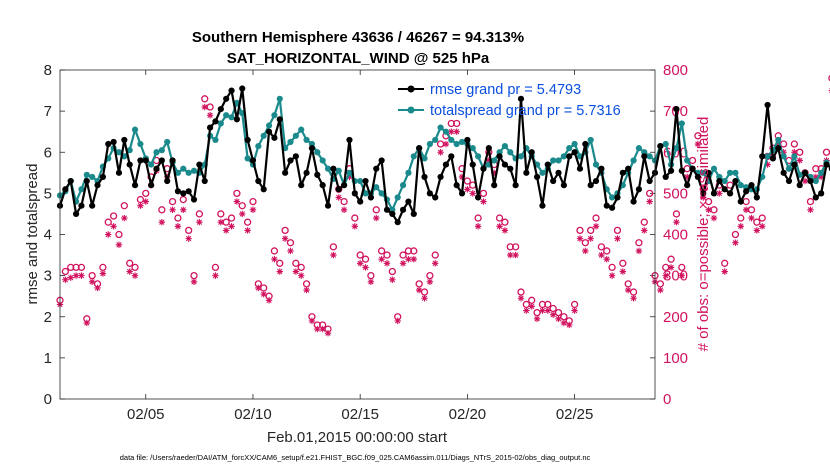  What do you see at coordinates (48, 111) in the screenshot?
I see `y-tick-label-left: 7` at bounding box center [48, 111].